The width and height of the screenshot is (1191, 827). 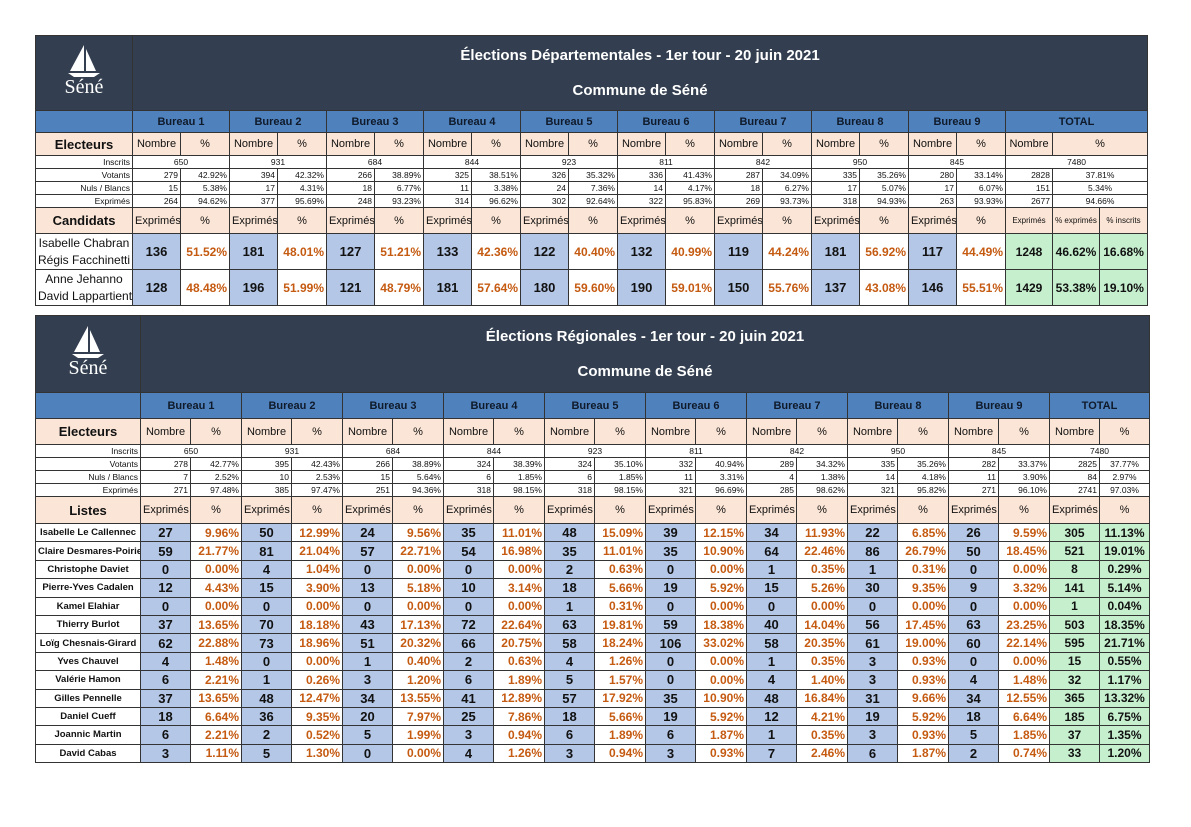 What do you see at coordinates (468, 464) in the screenshot?
I see `stat-value: 324` at bounding box center [468, 464].